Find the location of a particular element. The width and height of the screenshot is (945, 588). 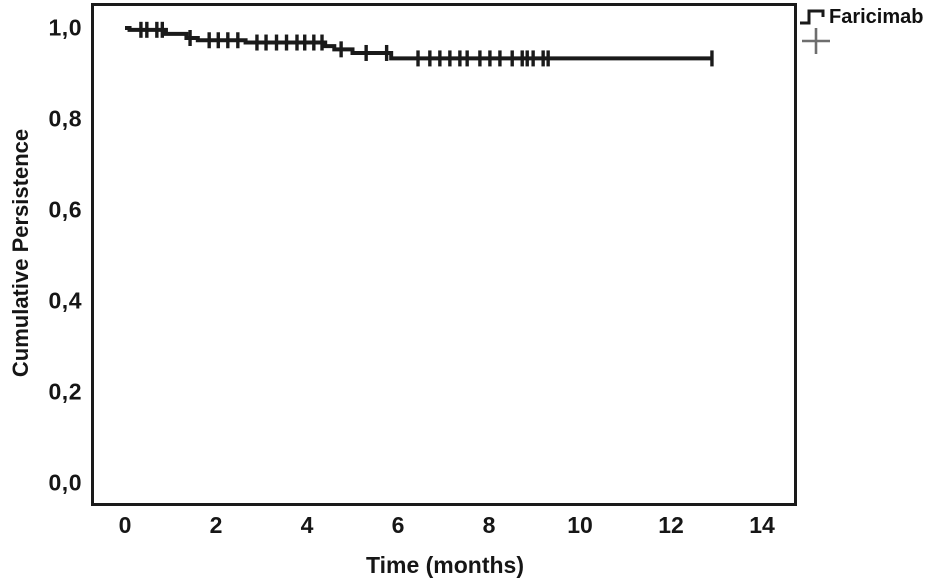

y-tick-label: 0,0 is located at coordinates (65, 482).